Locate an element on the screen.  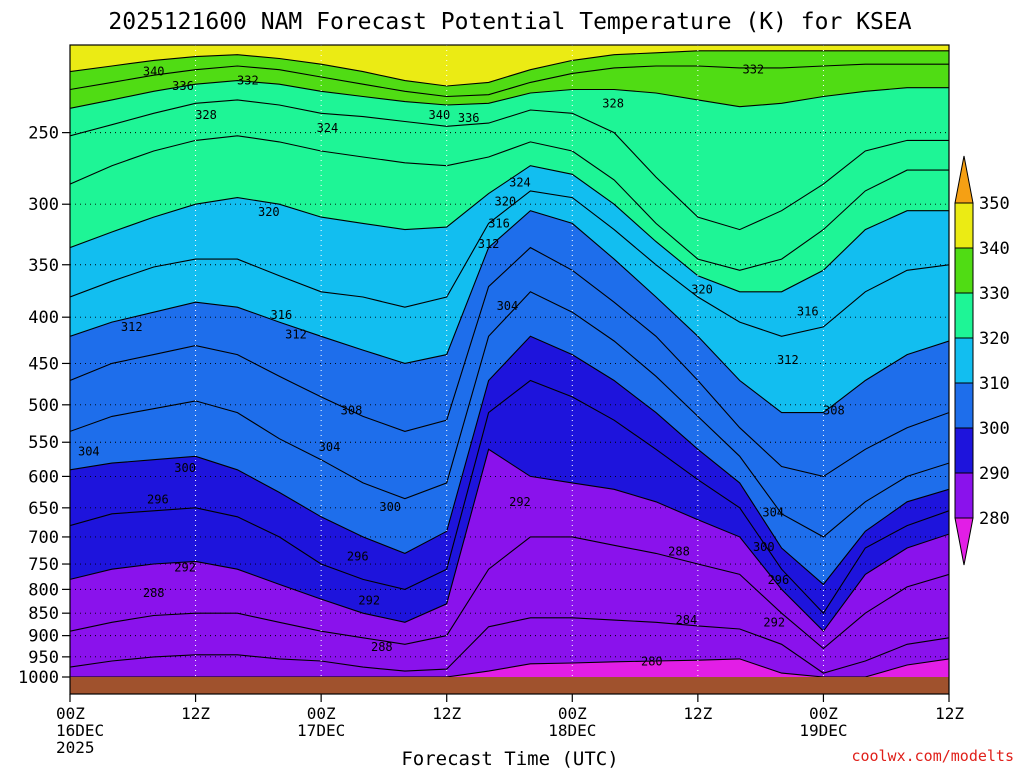
y-tick-label-850: 850 is located at coordinates (43, 614).